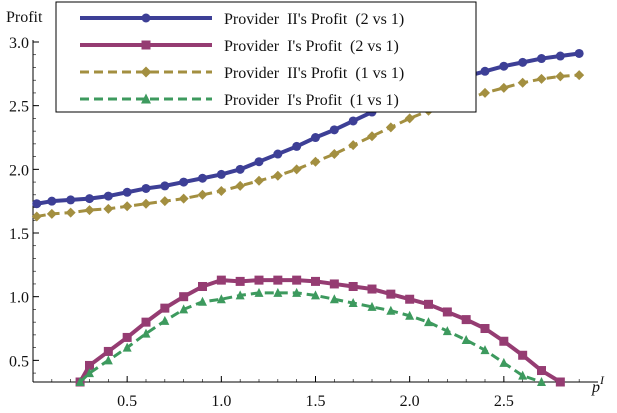  What do you see at coordinates (316, 401) in the screenshot?
I see `x-tick-label: 1.5` at bounding box center [316, 401].